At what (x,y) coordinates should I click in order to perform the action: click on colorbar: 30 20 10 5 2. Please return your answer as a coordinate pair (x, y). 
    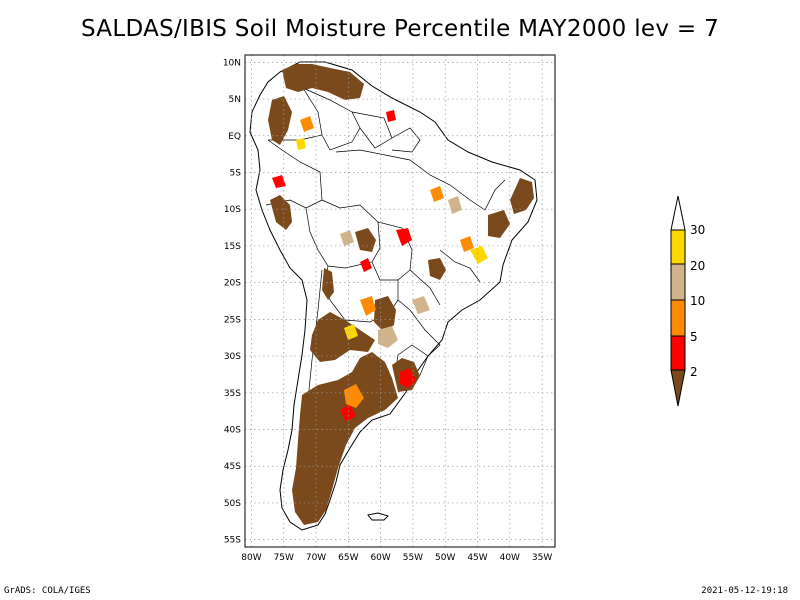
    Looking at the image, I should click on (687, 301).